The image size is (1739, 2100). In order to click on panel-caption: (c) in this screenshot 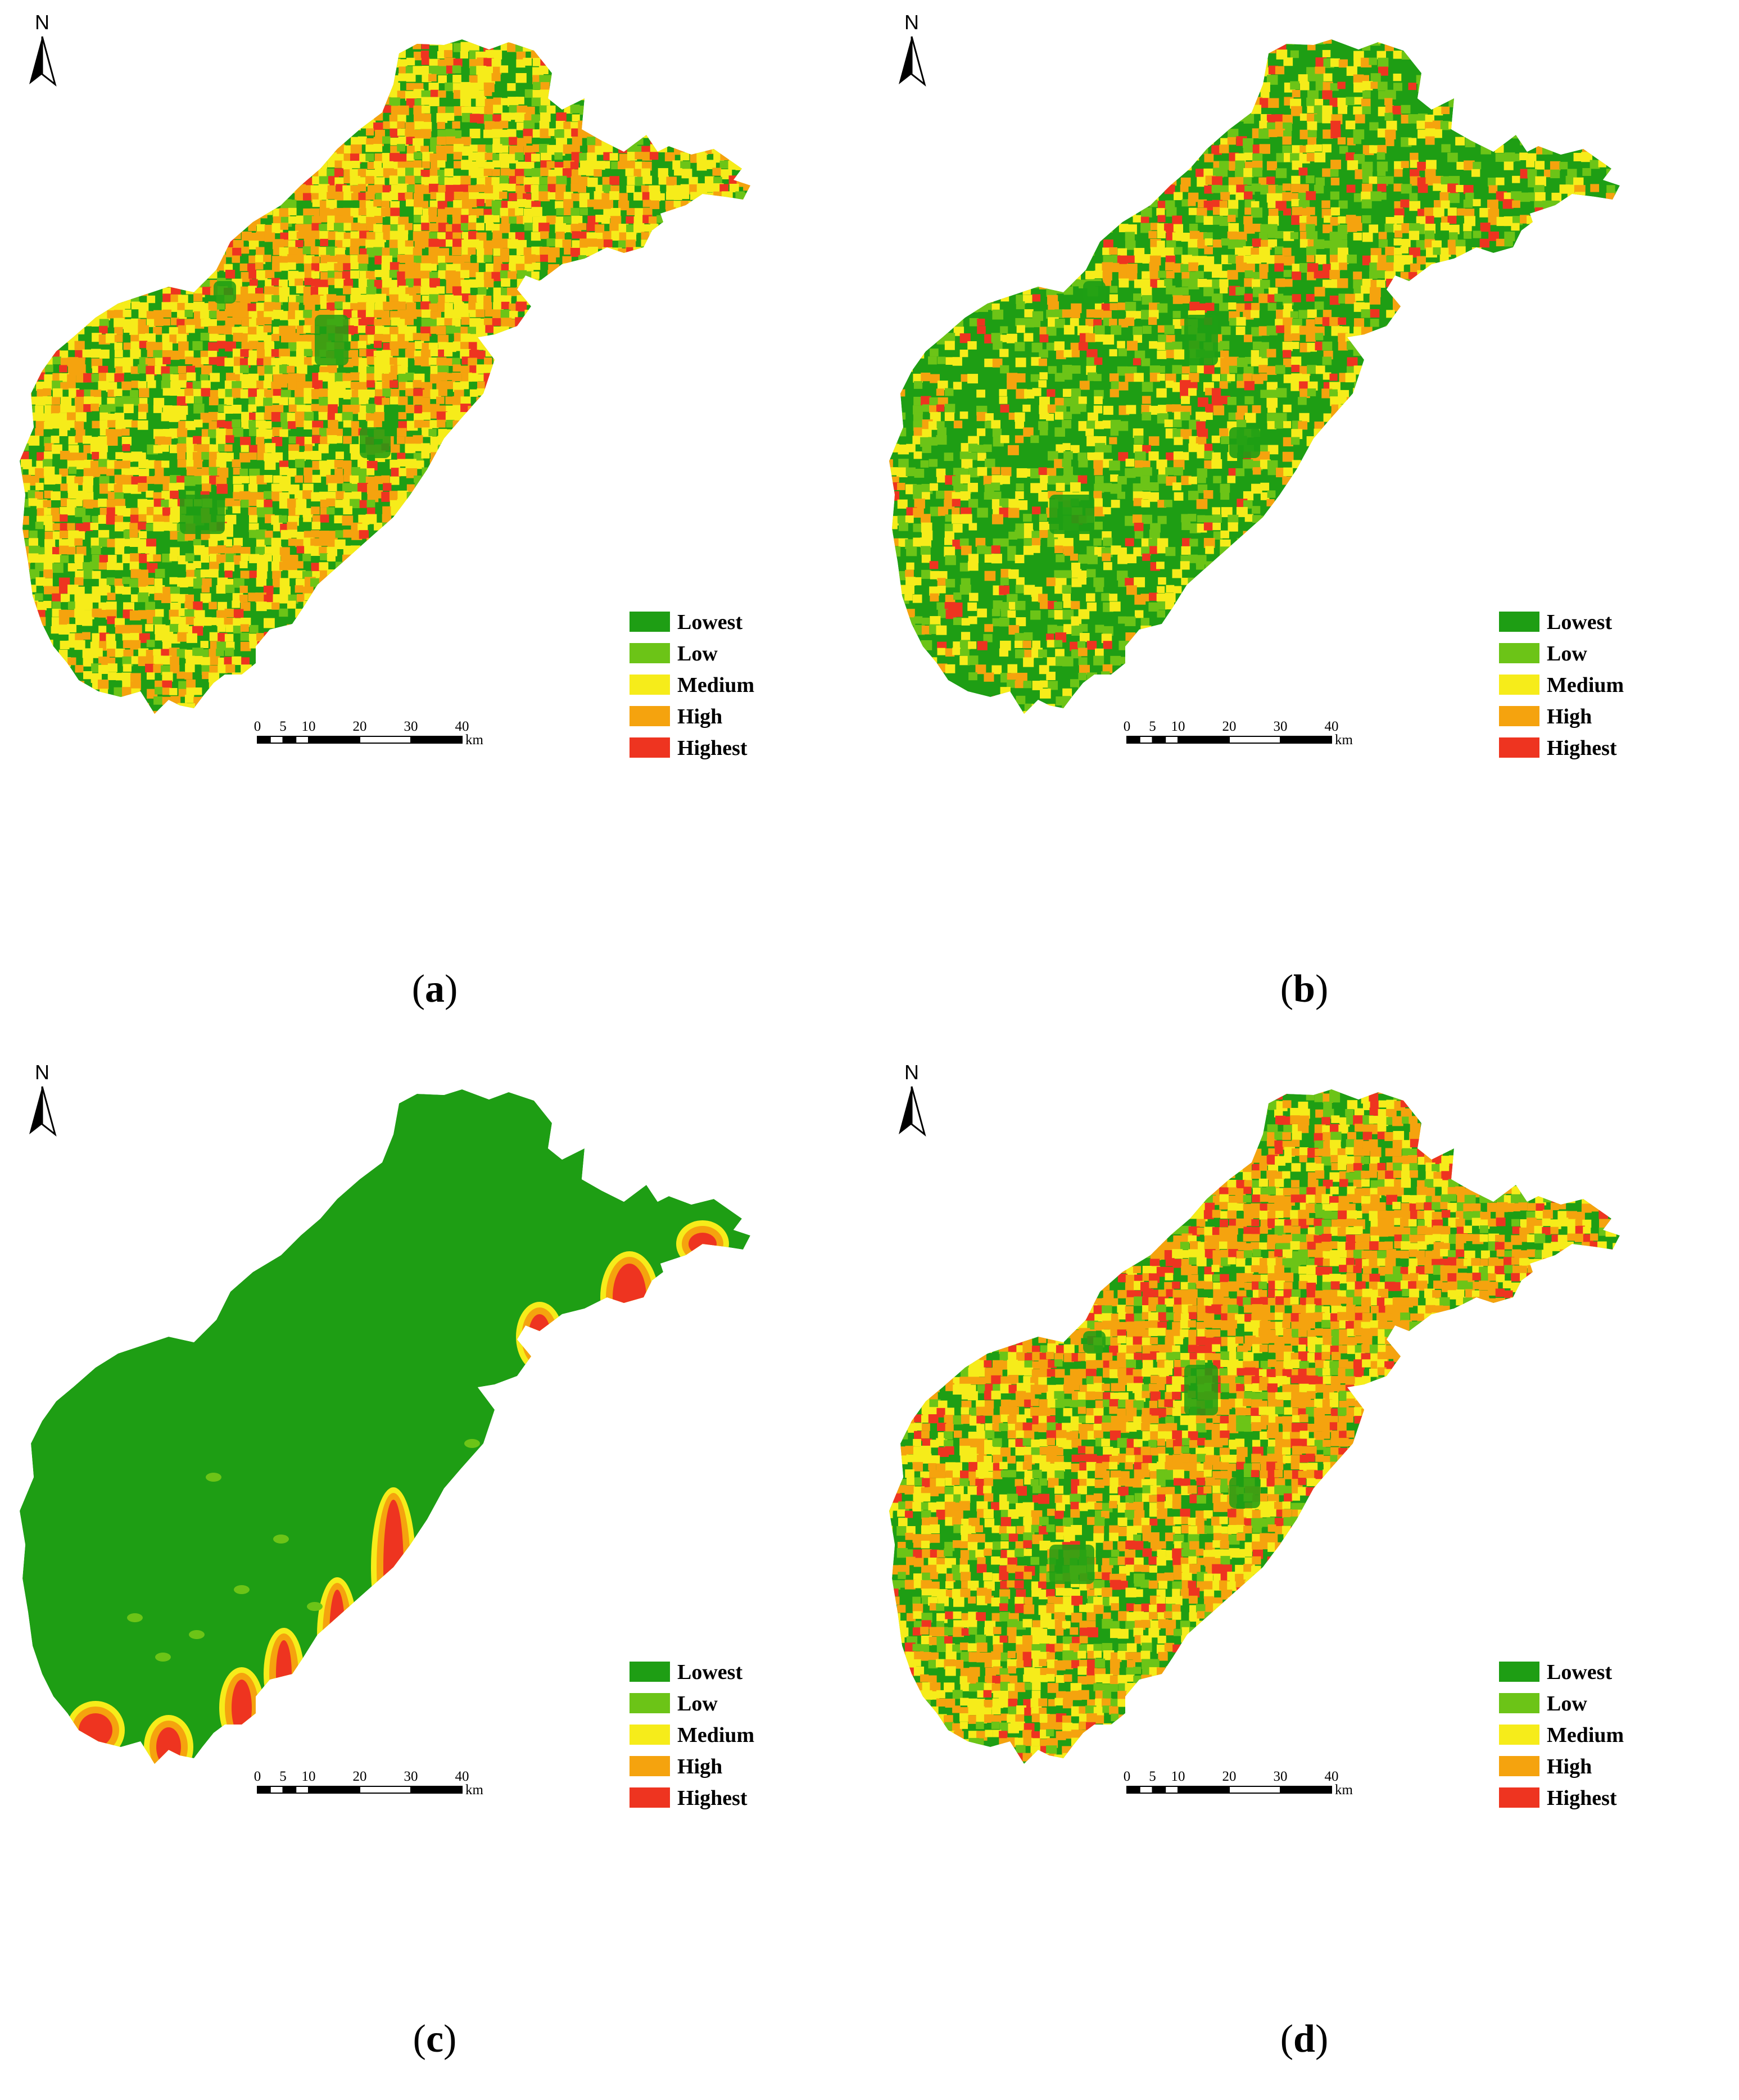, I will do `click(435, 2039)`.